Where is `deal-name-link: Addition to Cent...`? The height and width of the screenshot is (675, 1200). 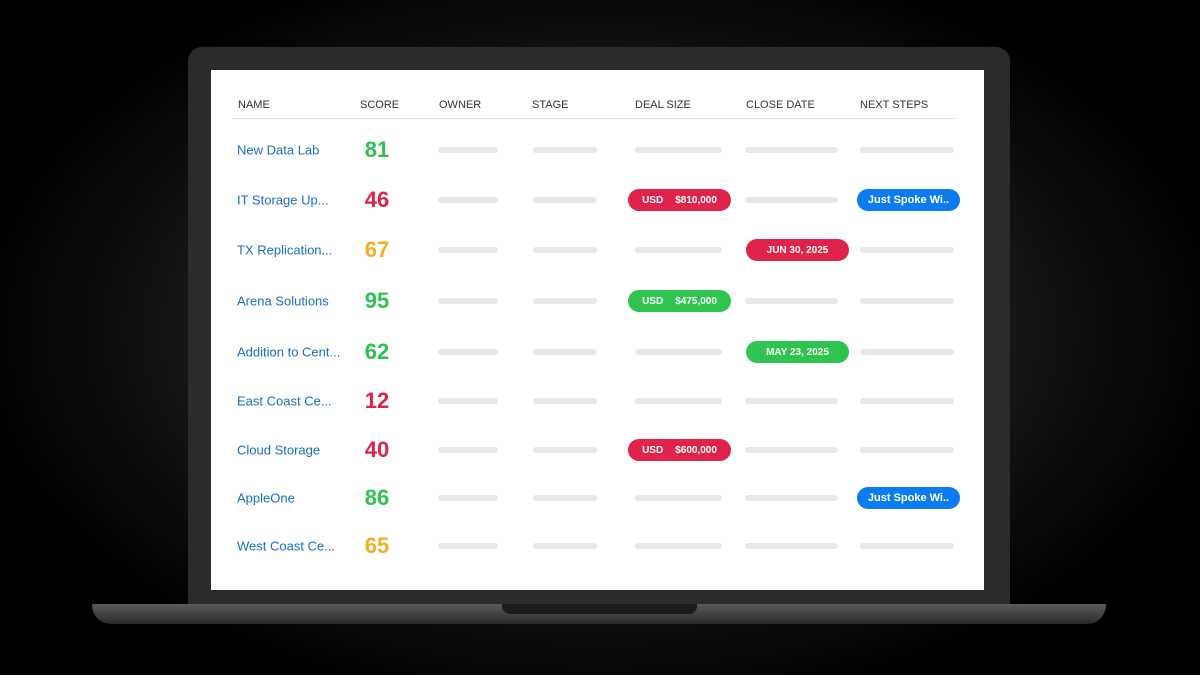
deal-name-link: Addition to Cent... is located at coordinates (289, 352).